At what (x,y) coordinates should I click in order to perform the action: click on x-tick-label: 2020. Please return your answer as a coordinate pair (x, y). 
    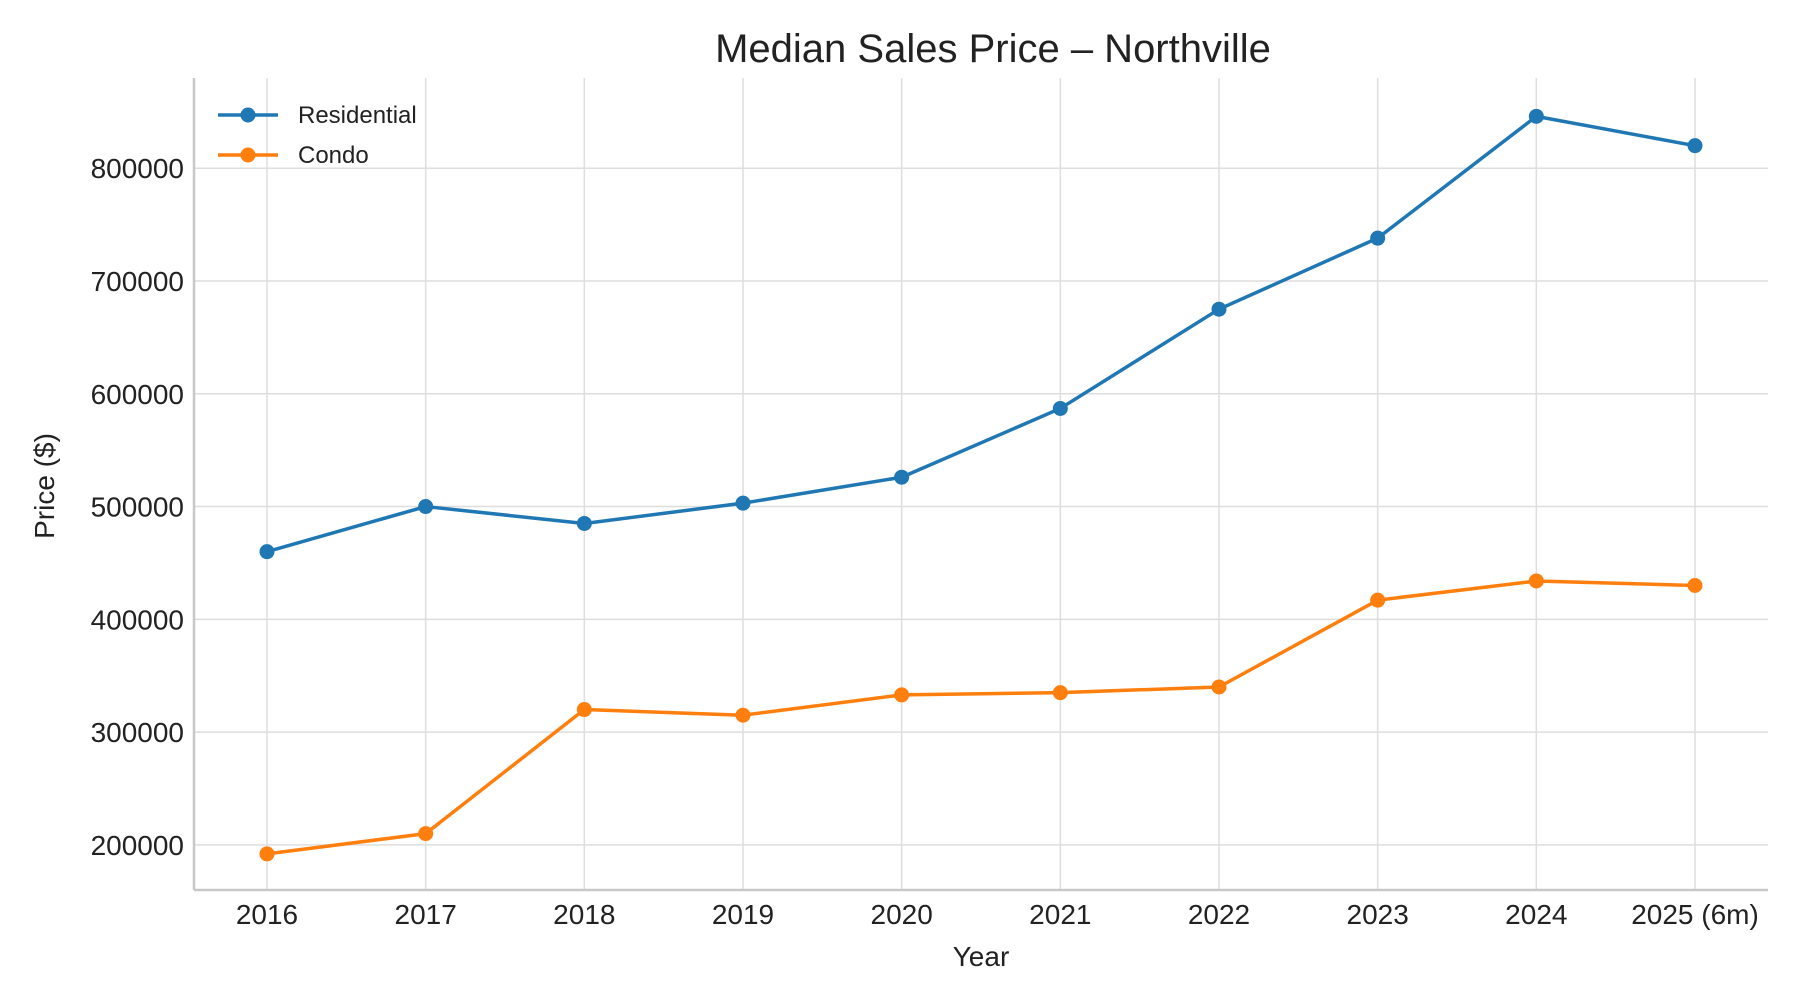
    Looking at the image, I should click on (902, 914).